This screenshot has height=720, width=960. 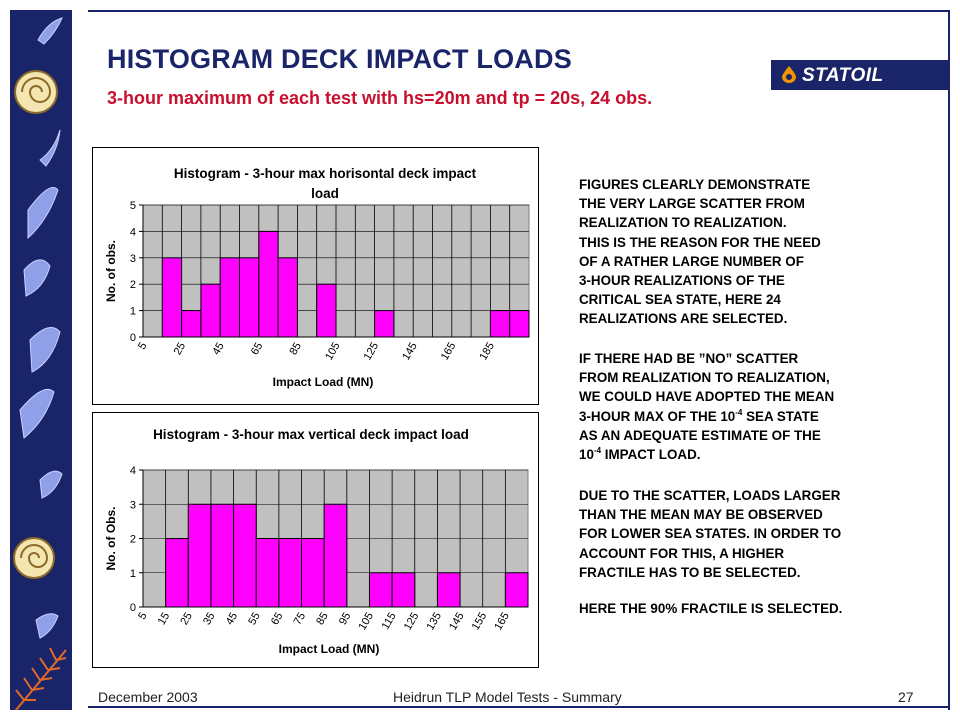 What do you see at coordinates (860, 75) in the screenshot?
I see `statoil-logo: STATOIL` at bounding box center [860, 75].